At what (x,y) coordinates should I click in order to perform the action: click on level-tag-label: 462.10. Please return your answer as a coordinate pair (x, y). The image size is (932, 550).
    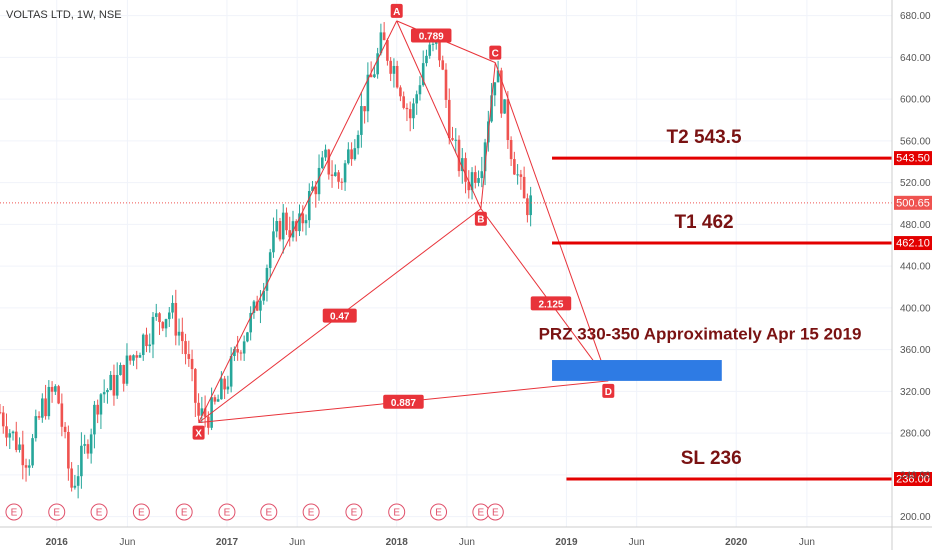
    Looking at the image, I should click on (913, 244).